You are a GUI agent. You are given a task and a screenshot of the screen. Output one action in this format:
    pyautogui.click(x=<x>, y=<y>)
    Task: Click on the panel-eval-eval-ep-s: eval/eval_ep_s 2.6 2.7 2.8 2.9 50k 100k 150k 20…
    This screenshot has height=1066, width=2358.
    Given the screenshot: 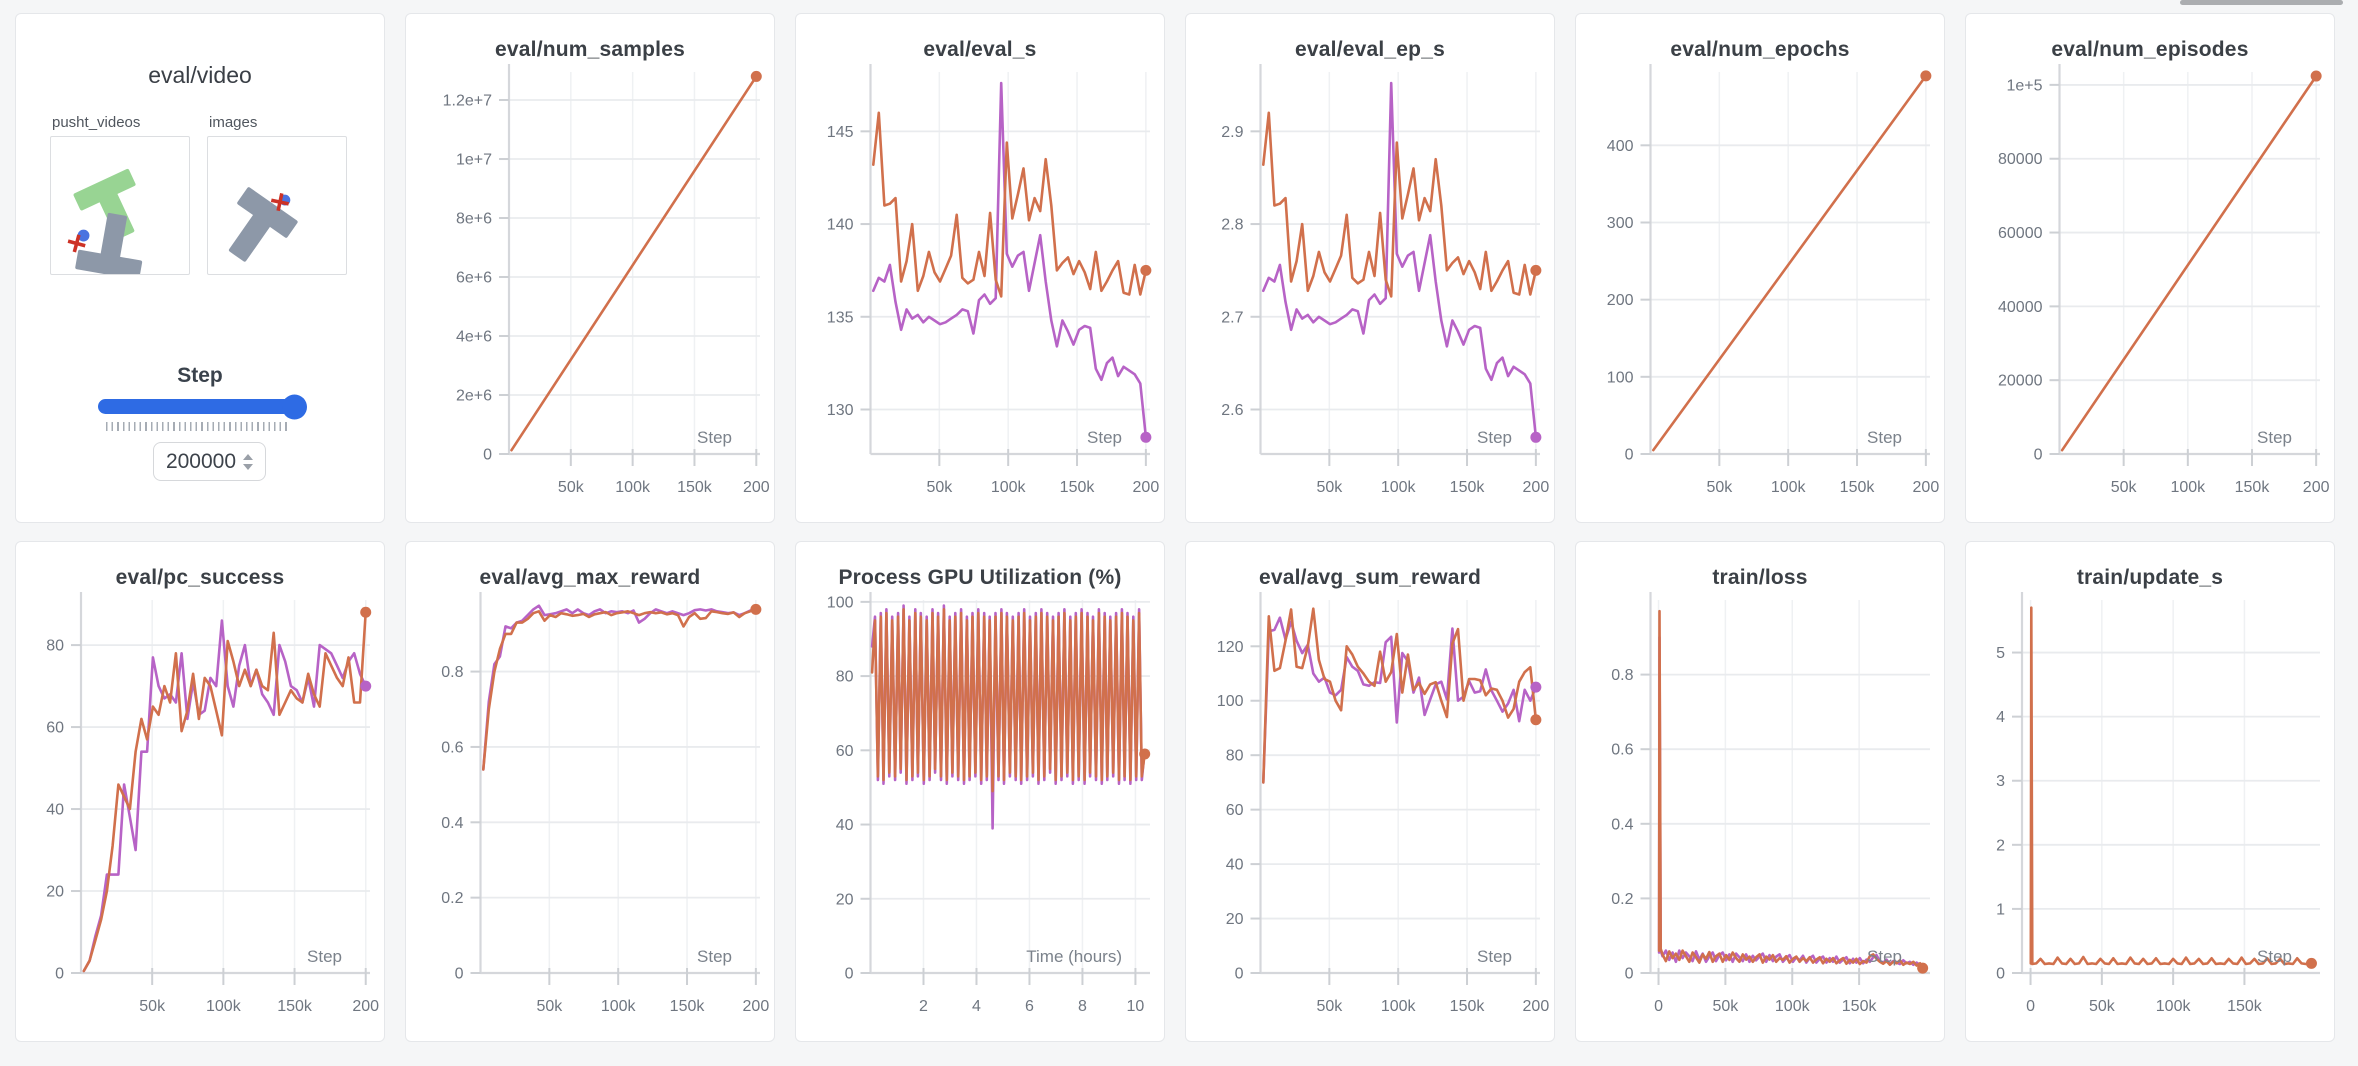 What is the action you would take?
    pyautogui.click(x=1370, y=268)
    